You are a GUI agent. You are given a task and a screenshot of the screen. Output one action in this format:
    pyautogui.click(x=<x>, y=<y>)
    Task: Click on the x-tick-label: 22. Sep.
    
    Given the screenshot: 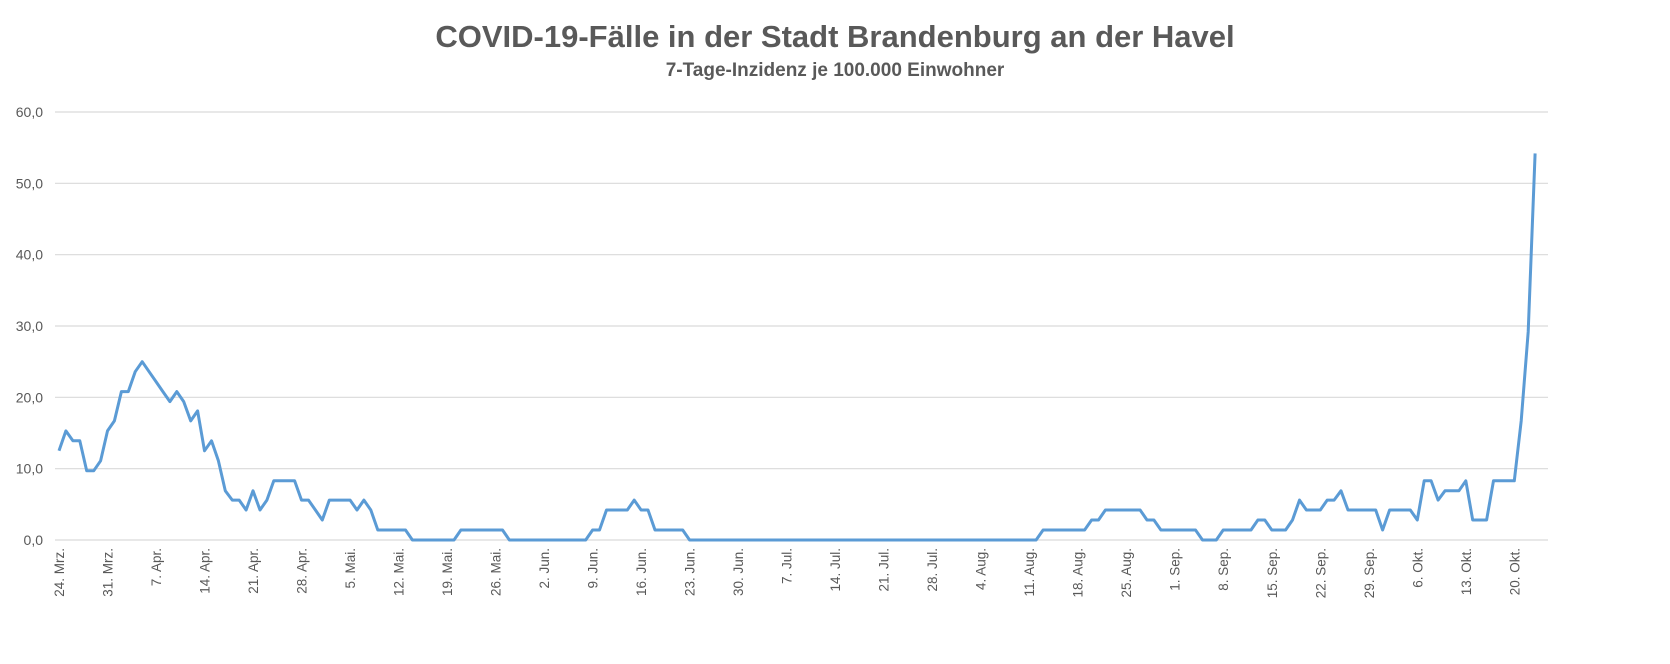 What is the action you would take?
    pyautogui.click(x=1320, y=573)
    